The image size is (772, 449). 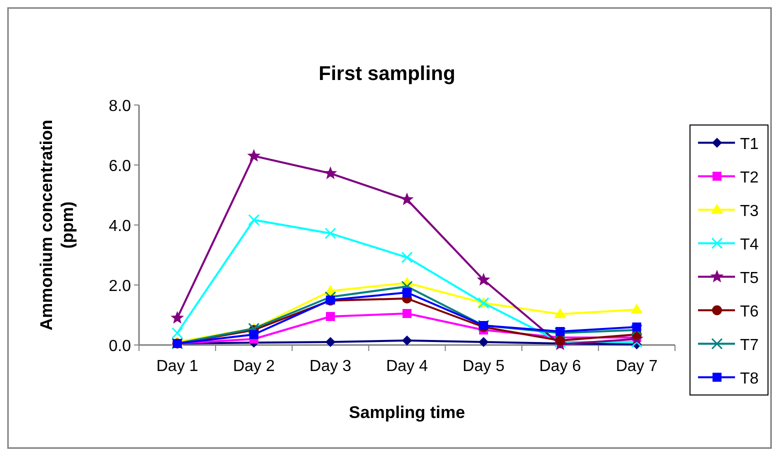 What do you see at coordinates (120, 166) in the screenshot?
I see `y-tick-label: 6.0` at bounding box center [120, 166].